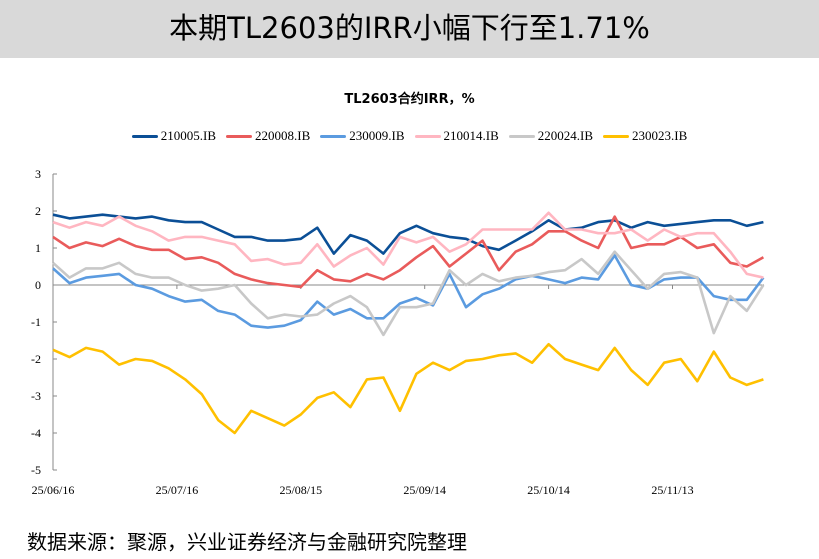  I want to click on legend-label: 230023.IB, so click(660, 135).